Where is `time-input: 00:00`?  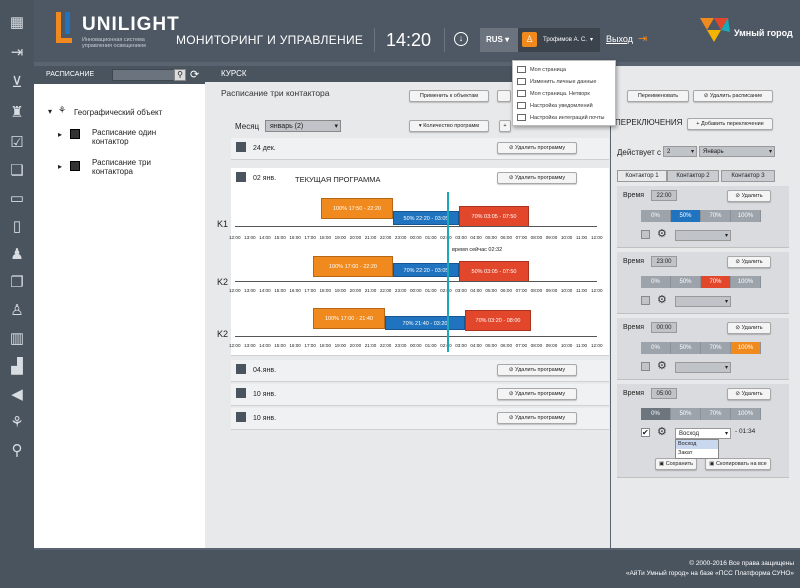 time-input: 00:00 is located at coordinates (664, 327).